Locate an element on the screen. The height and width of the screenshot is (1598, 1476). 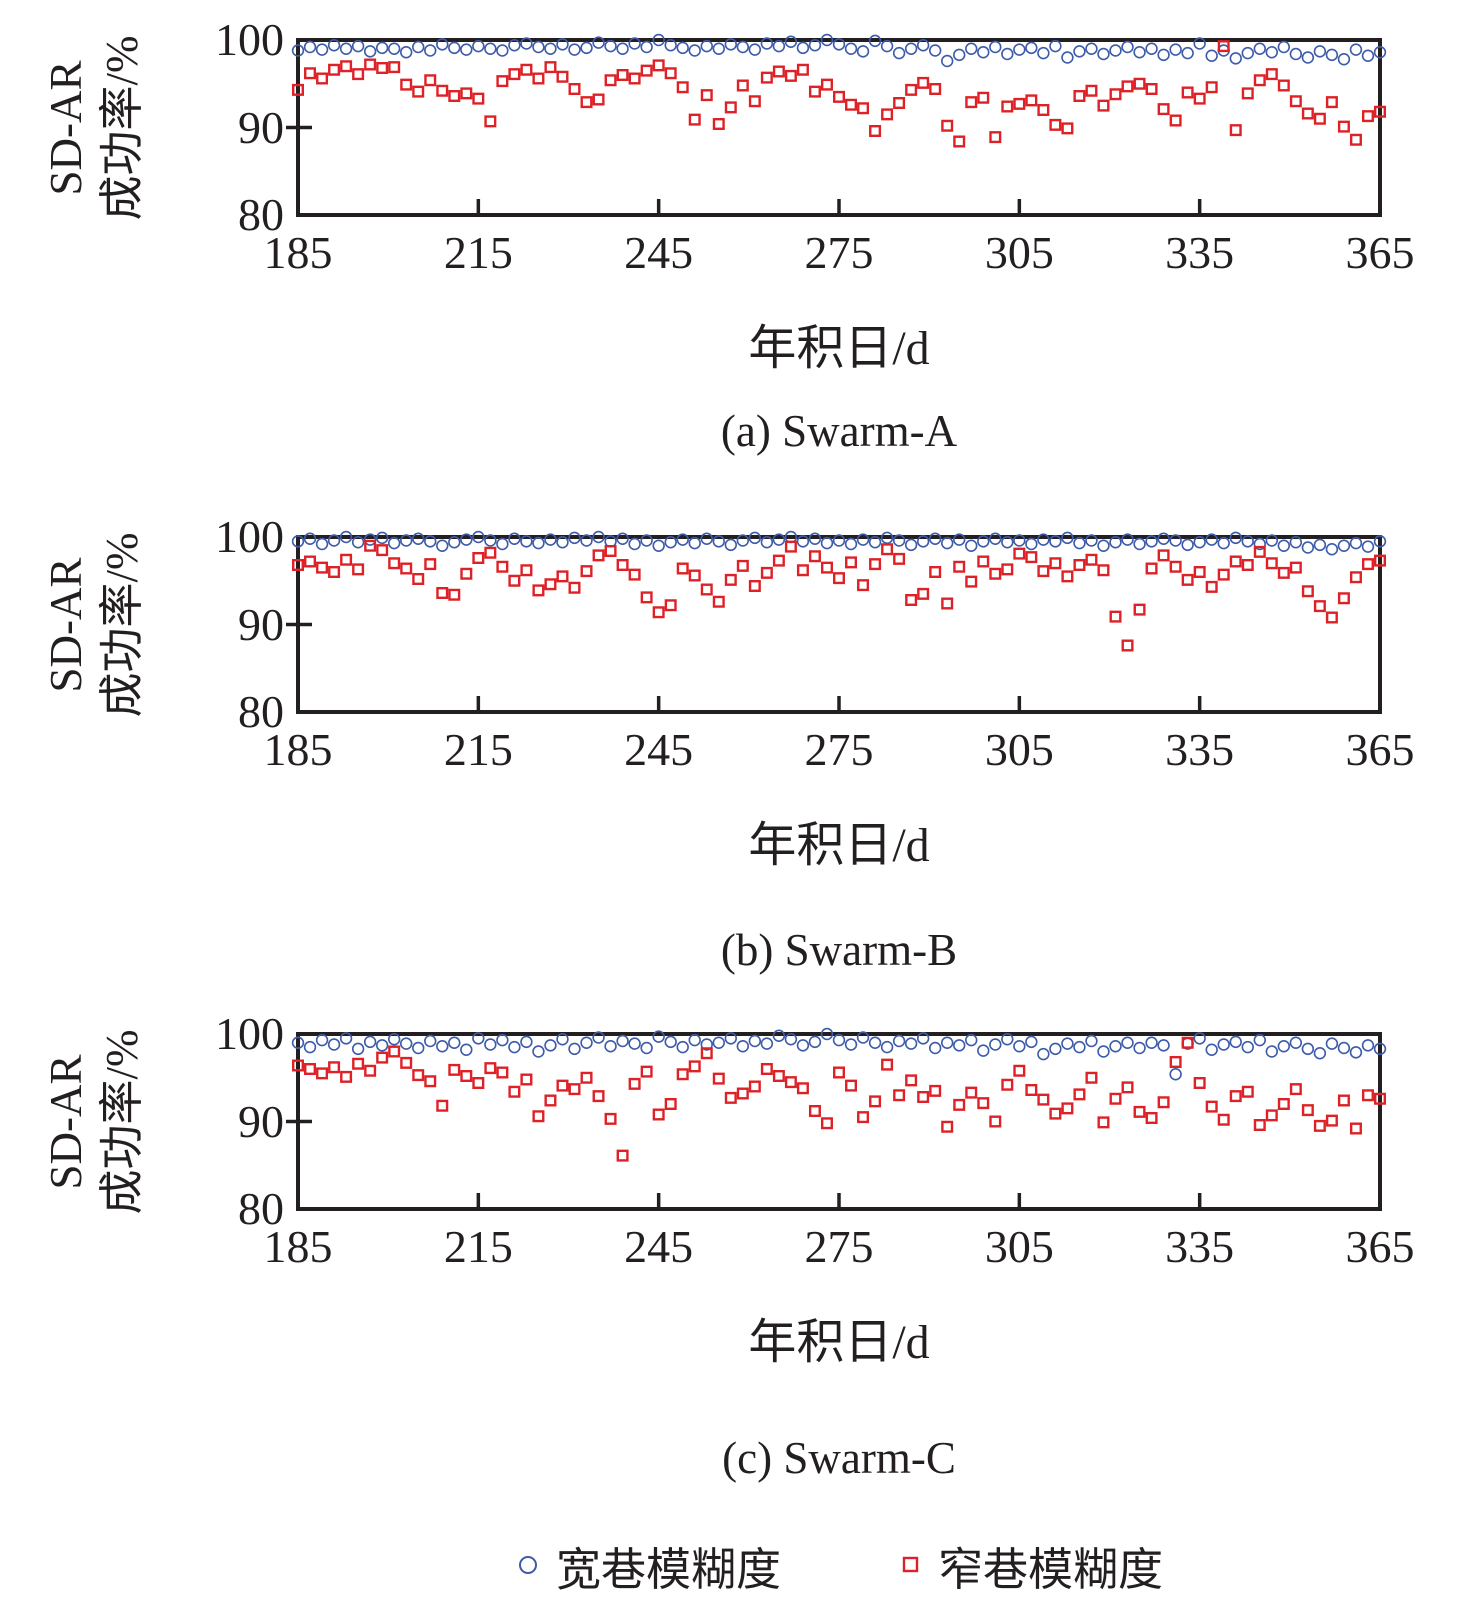
x-tick-label: 365 is located at coordinates (1380, 252).